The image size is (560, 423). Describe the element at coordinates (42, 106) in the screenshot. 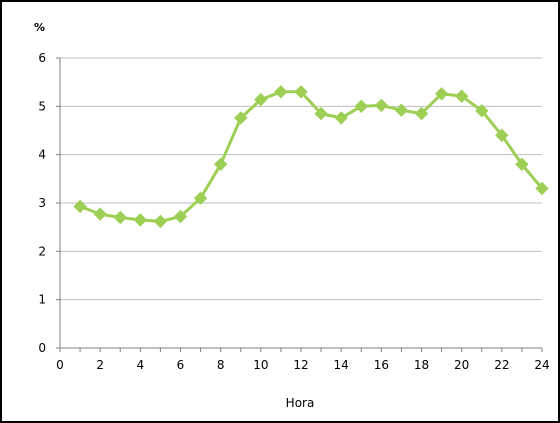

I see `y-tick-label: 5` at that location.